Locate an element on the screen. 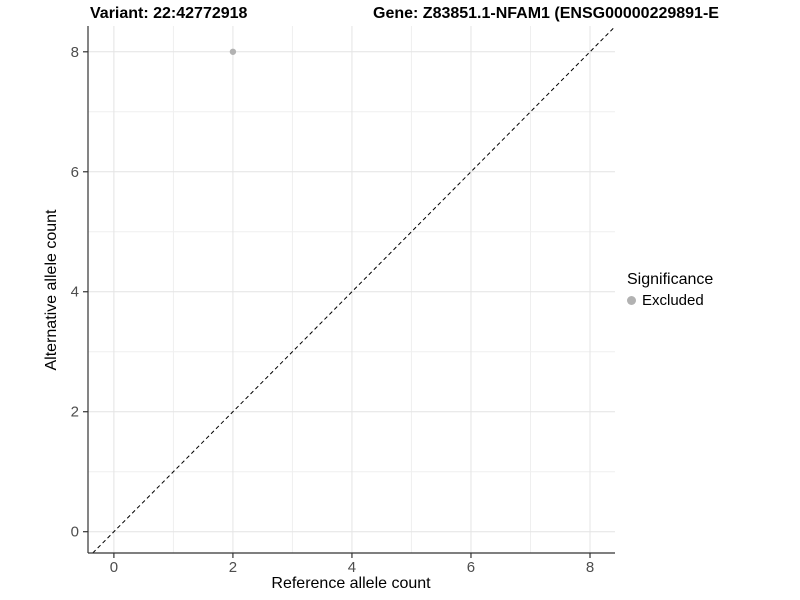 The width and height of the screenshot is (800, 600). x-tick-label: 6 is located at coordinates (471, 567).